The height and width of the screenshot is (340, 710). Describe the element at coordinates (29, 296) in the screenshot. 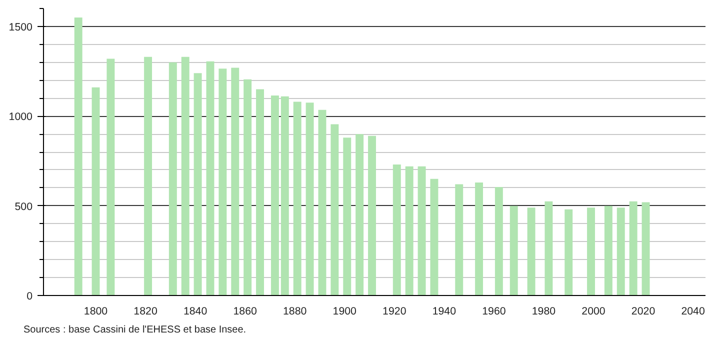

I see `y-tick-label: 0` at that location.